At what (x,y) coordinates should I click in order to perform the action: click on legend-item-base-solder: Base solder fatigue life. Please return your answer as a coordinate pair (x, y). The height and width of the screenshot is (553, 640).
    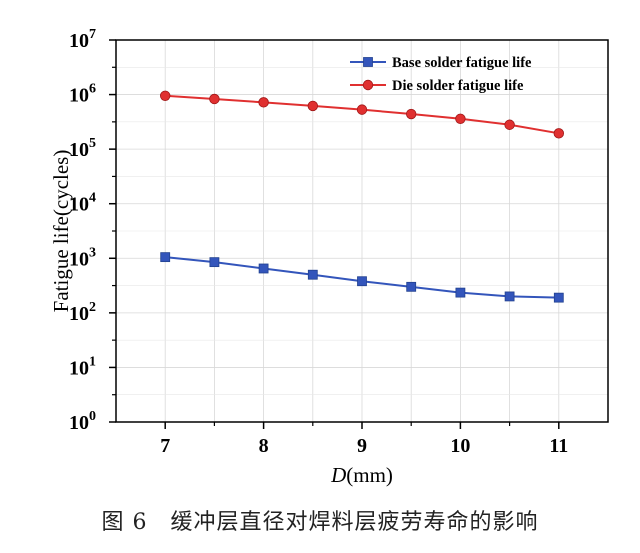
    Looking at the image, I should click on (441, 63).